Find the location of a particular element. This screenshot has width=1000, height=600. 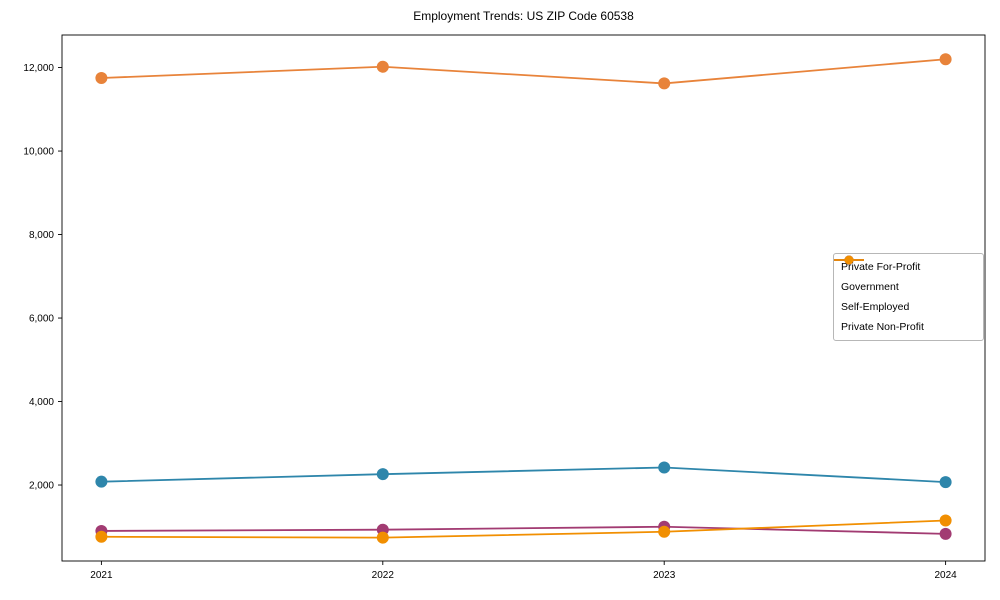

data-point-self-employed-2024 is located at coordinates (945, 533).